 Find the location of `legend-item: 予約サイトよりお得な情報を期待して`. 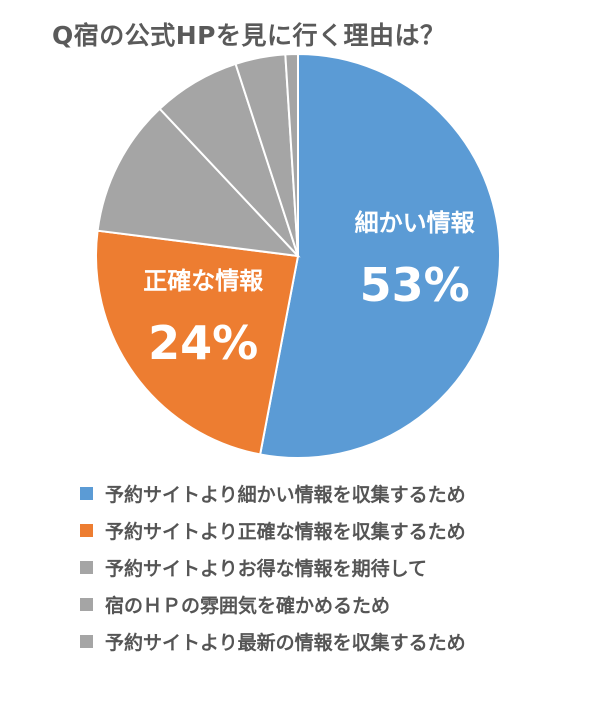

legend-item: 予約サイトよりお得な情報を期待して is located at coordinates (273, 567).